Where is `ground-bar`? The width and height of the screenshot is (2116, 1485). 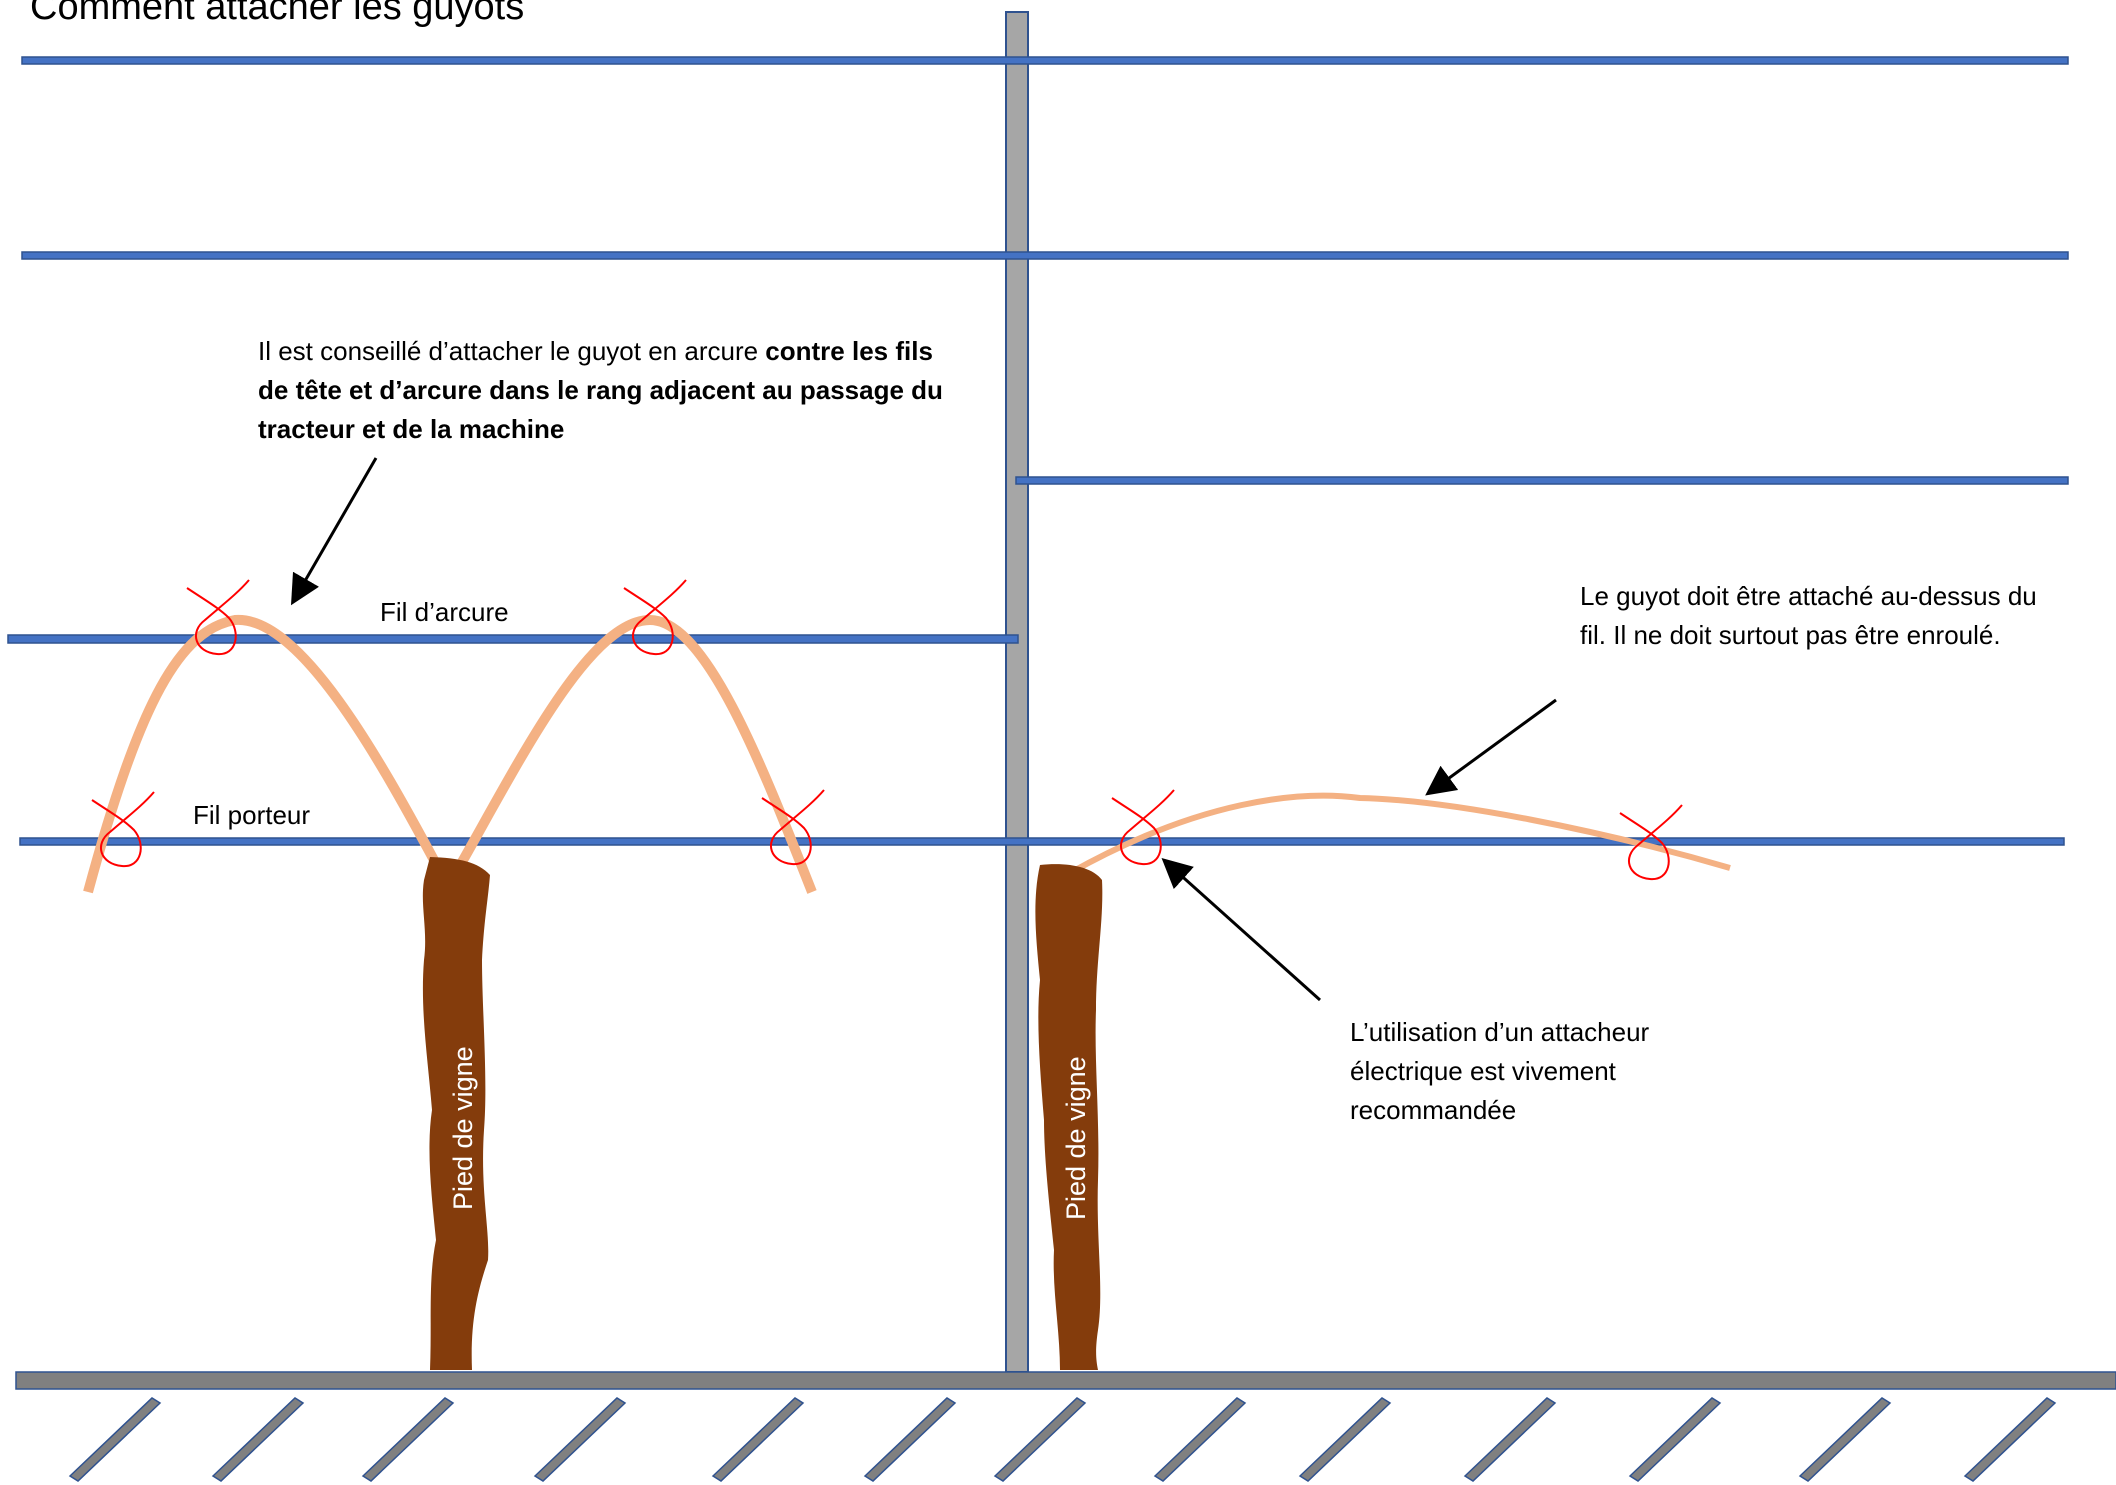 ground-bar is located at coordinates (1065, 1380).